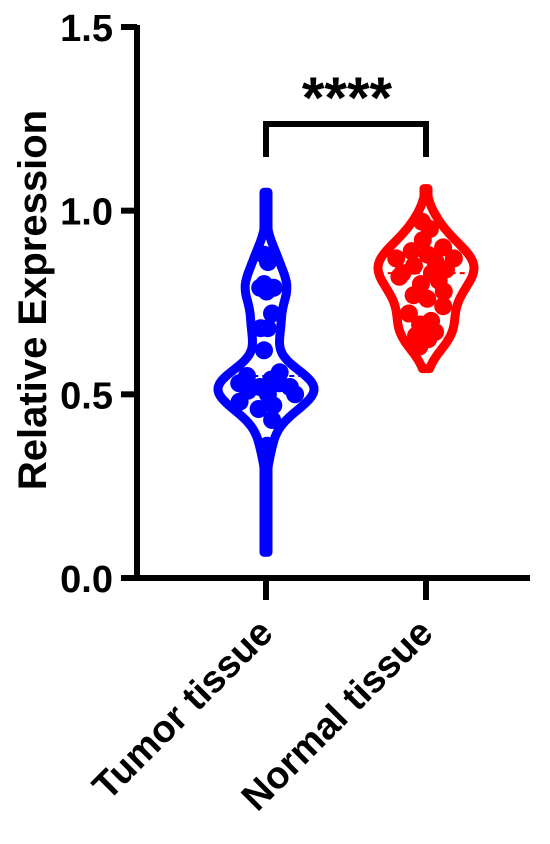 The image size is (550, 844). What do you see at coordinates (266, 372) in the screenshot?
I see `violin-tumor-tissue` at bounding box center [266, 372].